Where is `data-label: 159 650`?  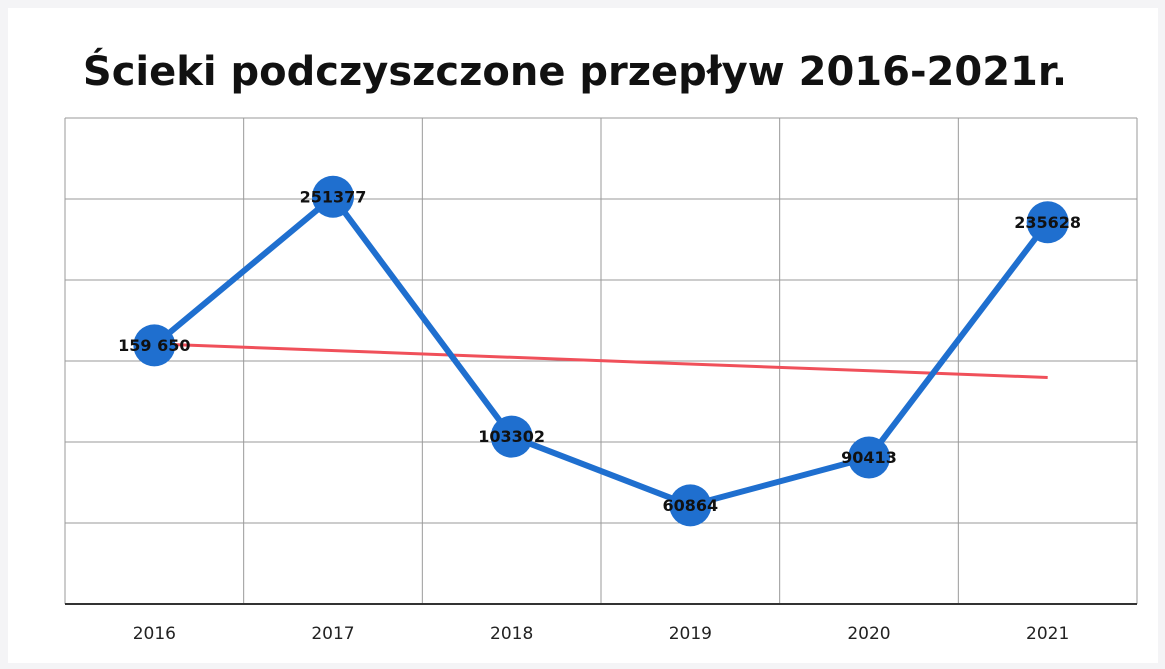
data-label: 159 650 is located at coordinates (154, 345).